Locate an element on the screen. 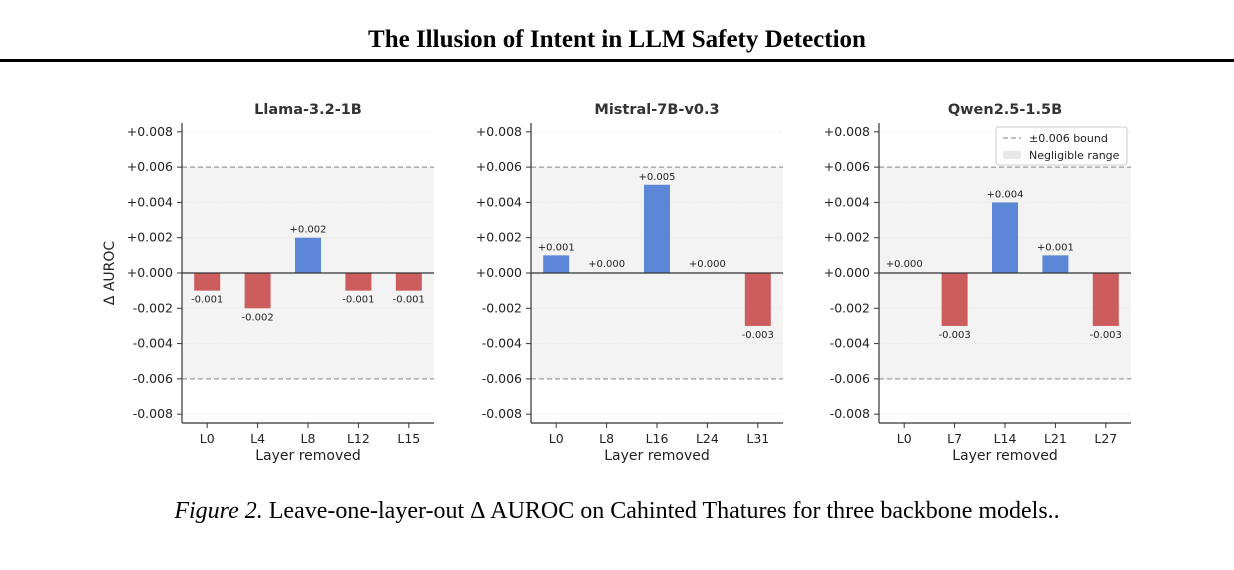 Image resolution: width=1234 pixels, height=570 pixels. legend-box is located at coordinates (1061, 146).